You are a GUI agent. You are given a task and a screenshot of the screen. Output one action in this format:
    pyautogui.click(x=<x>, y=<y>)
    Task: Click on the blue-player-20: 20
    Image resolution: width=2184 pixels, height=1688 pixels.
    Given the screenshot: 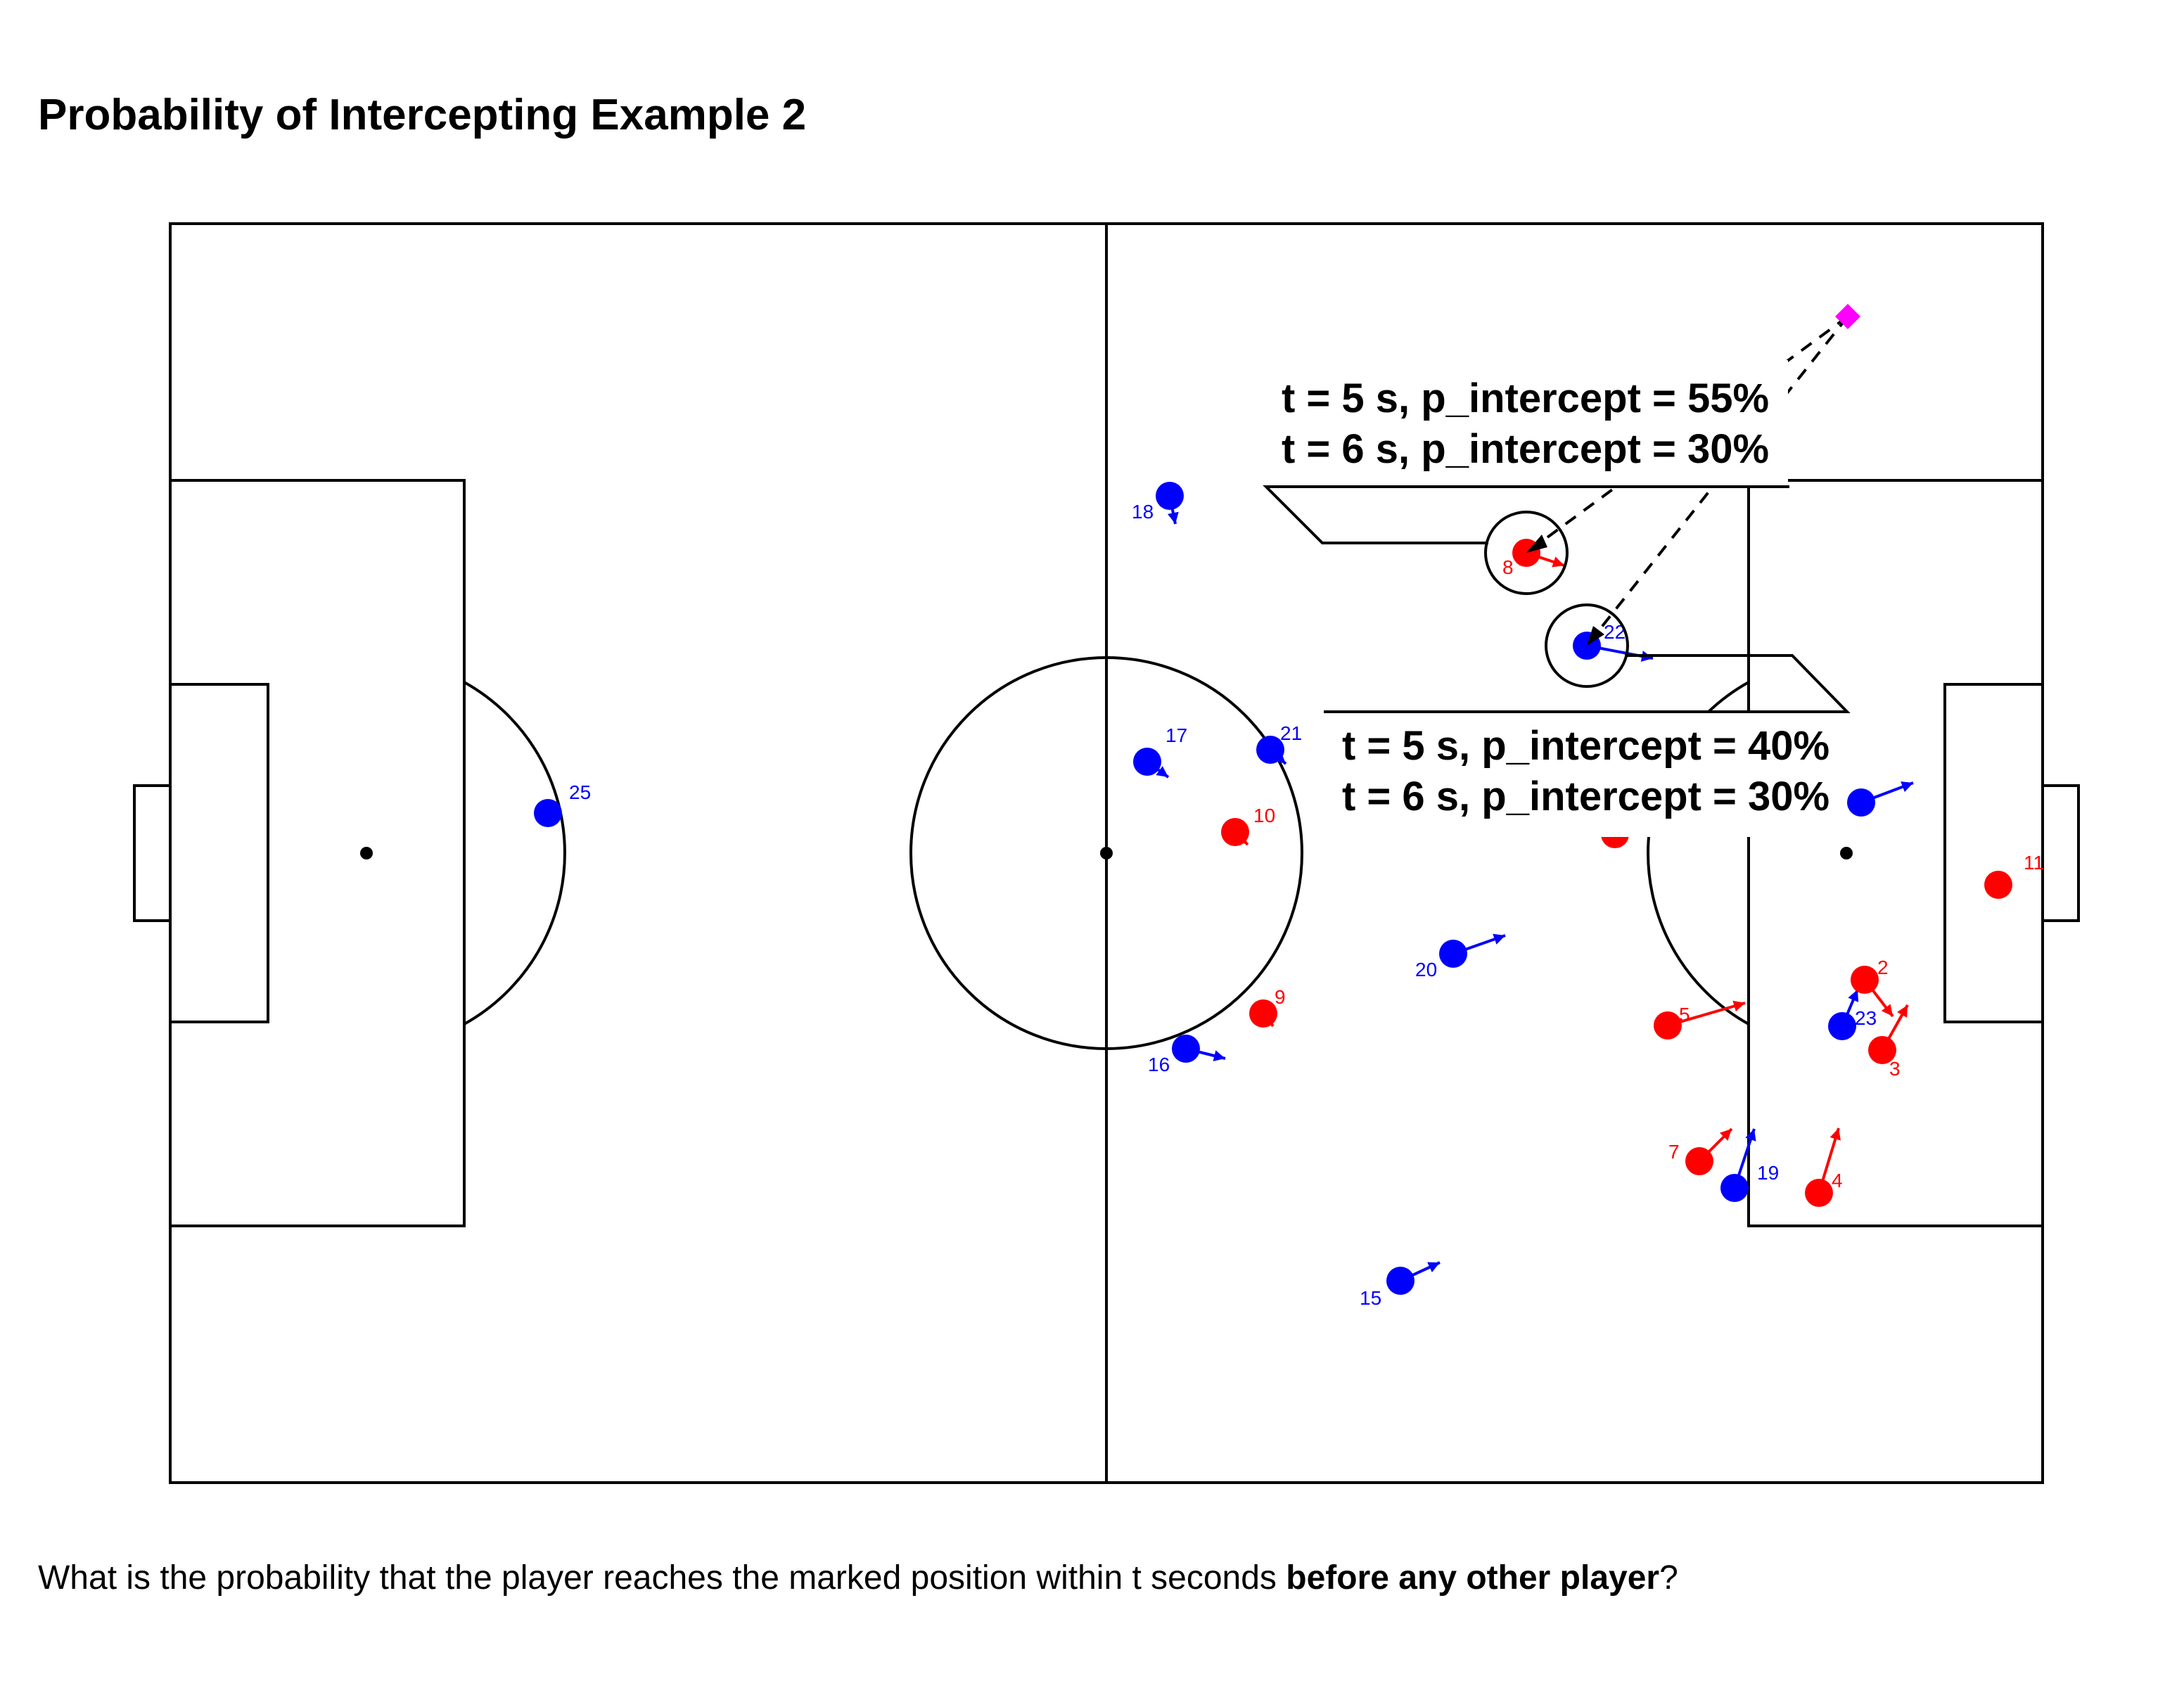 What is the action you would take?
    pyautogui.click(x=1460, y=956)
    